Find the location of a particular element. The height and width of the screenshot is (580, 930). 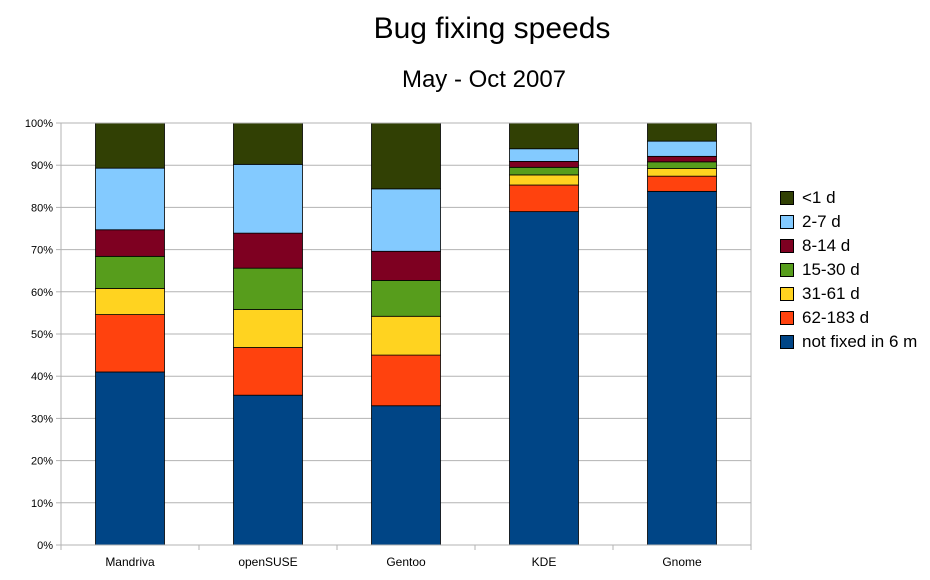

legend-item: 31-61 d is located at coordinates (848, 294).